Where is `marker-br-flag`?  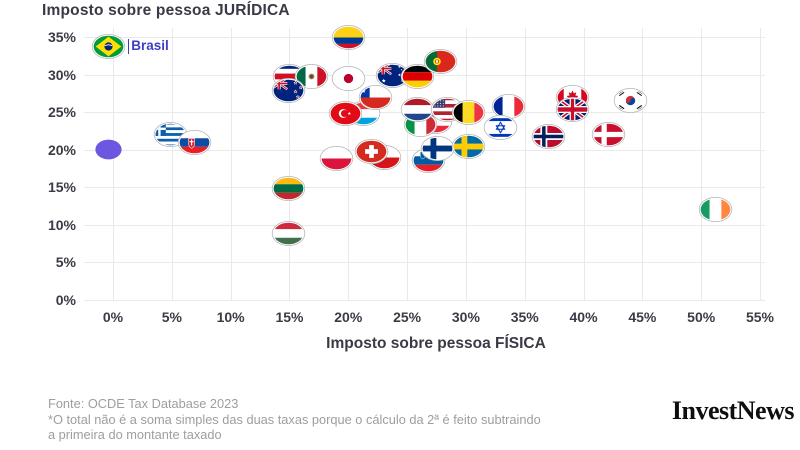 marker-br-flag is located at coordinates (108, 46).